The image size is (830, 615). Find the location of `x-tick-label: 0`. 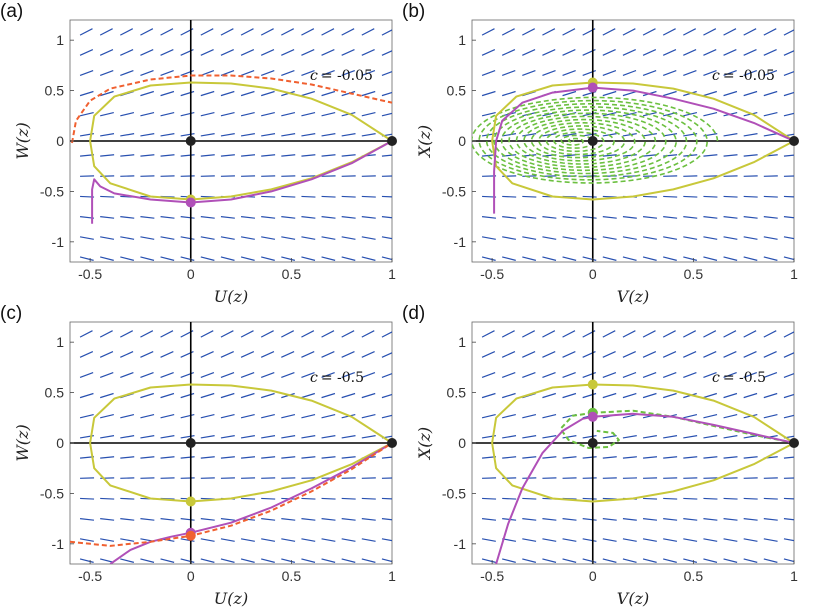

x-tick-label: 0 is located at coordinates (593, 576).